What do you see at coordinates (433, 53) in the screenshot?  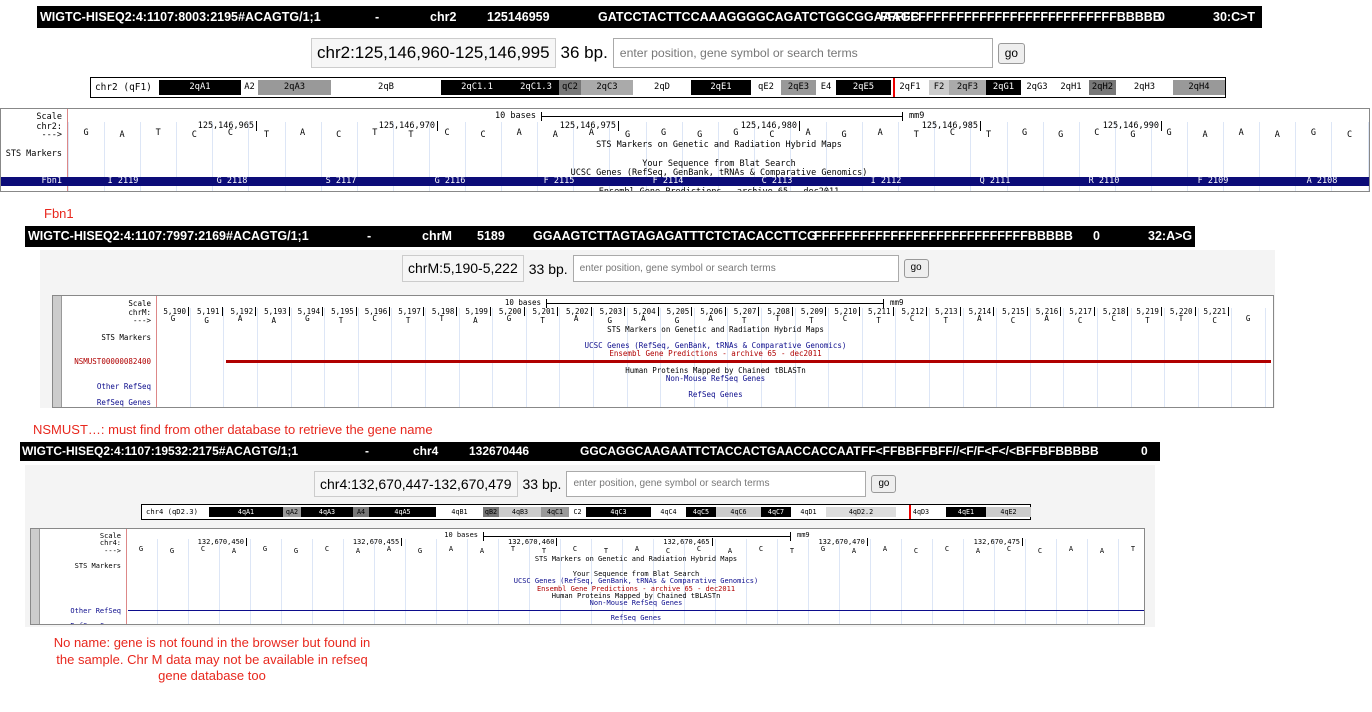 I see `position-box: chr2:125,146,960-125,146,995` at bounding box center [433, 53].